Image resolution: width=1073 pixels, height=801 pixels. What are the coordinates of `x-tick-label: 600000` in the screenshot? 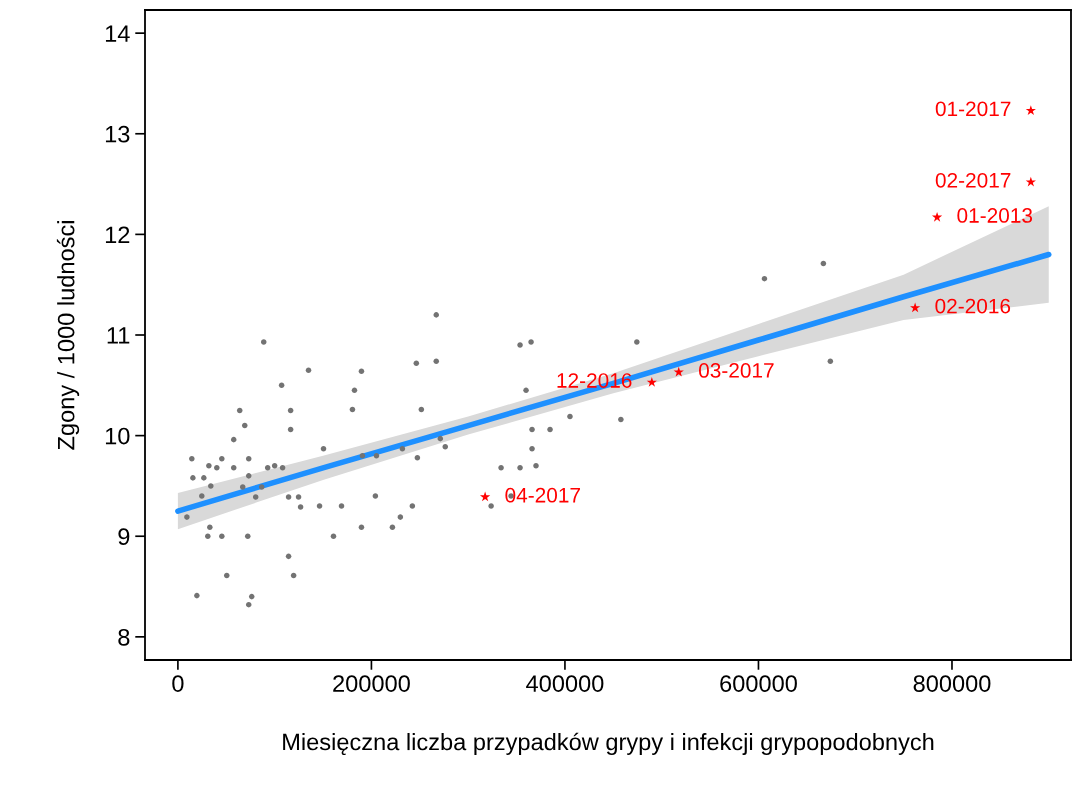 It's located at (758, 683).